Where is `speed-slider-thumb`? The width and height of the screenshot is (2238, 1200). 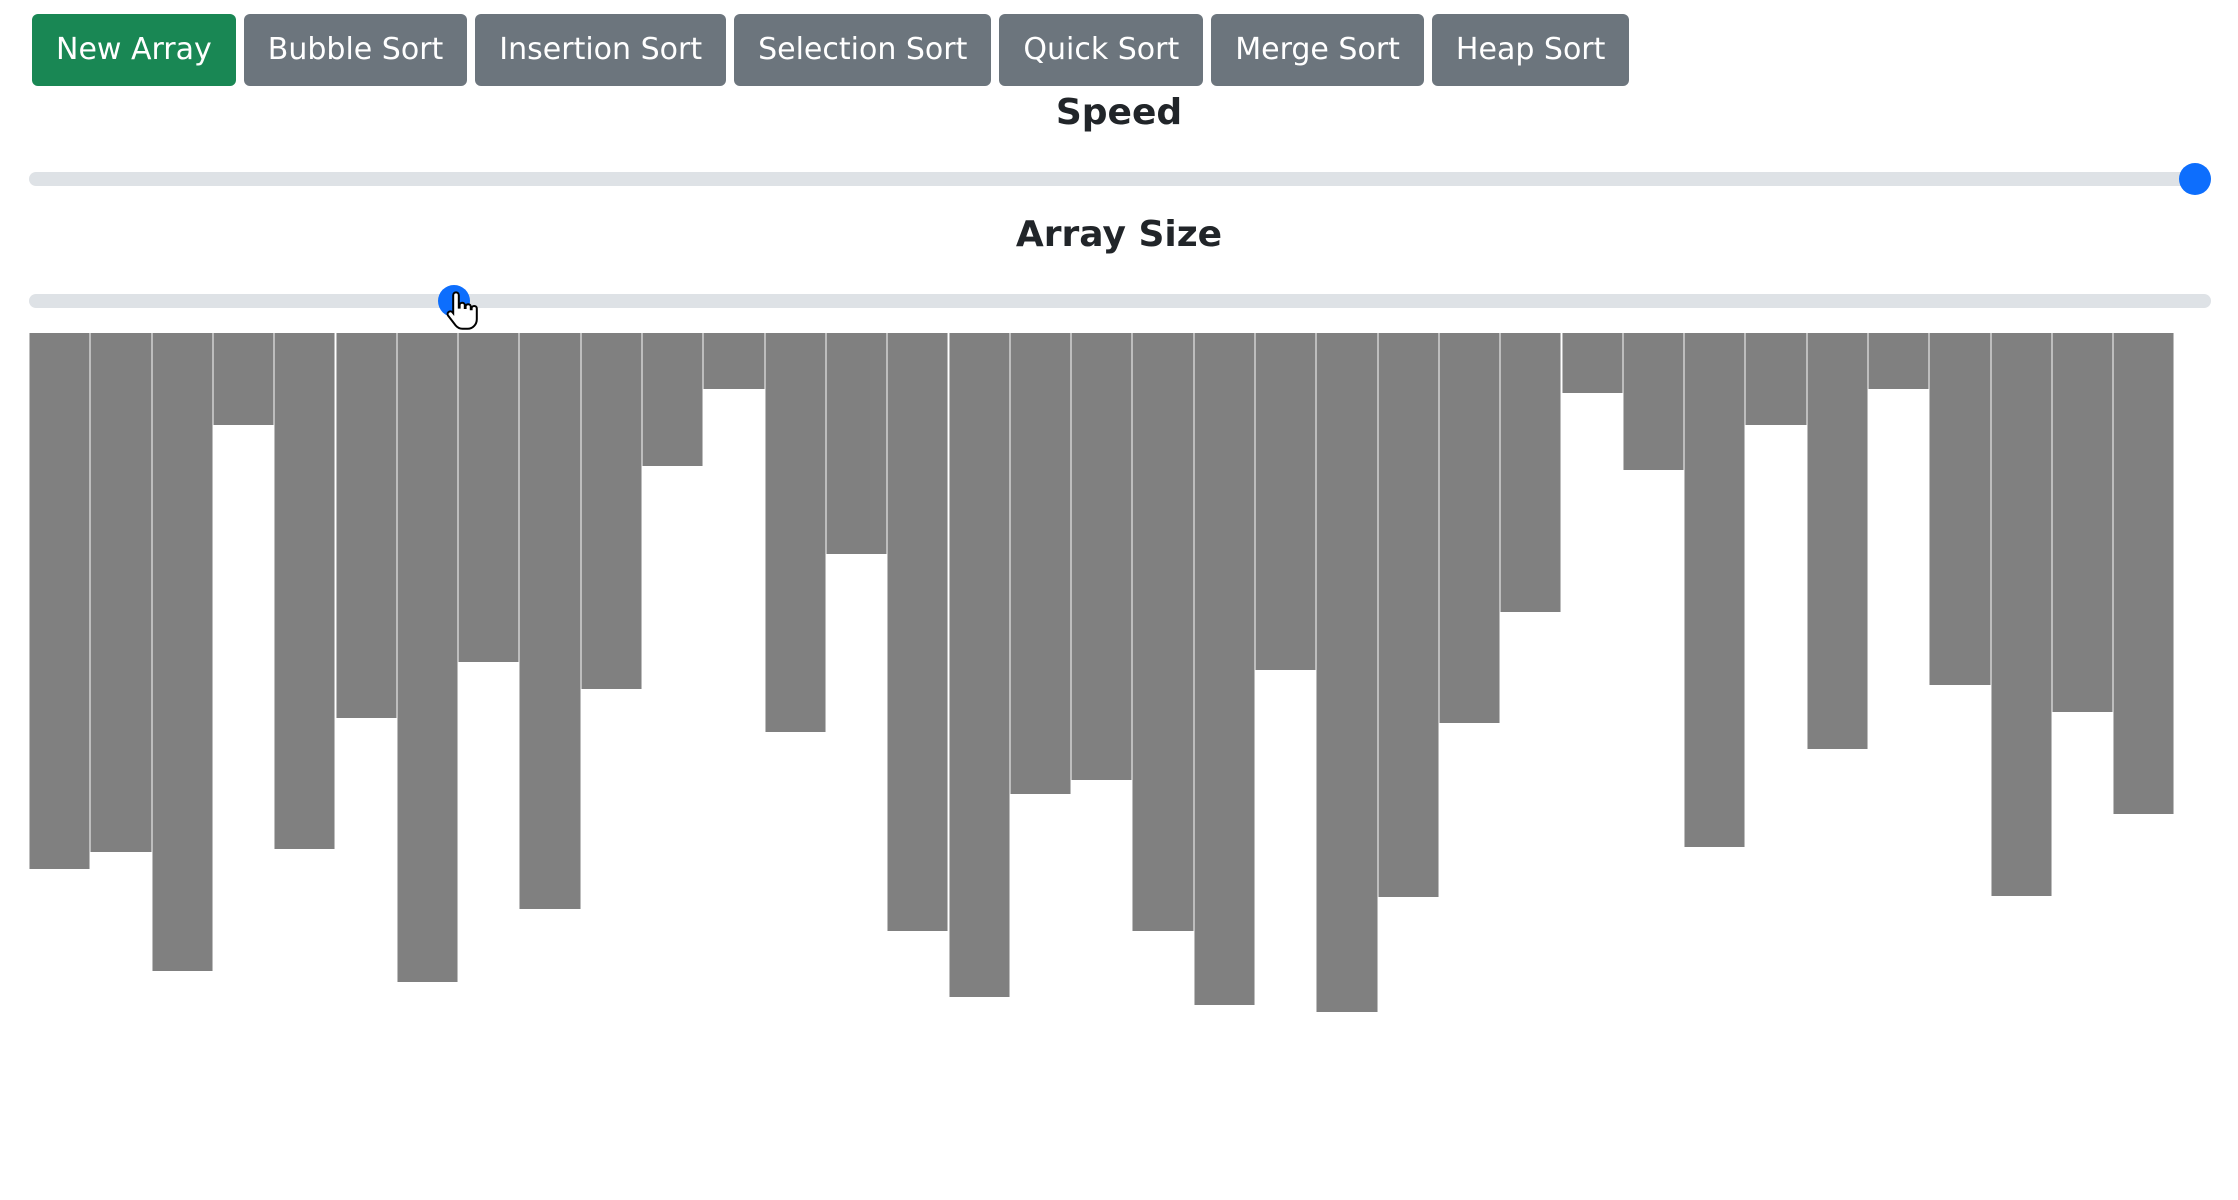 speed-slider-thumb is located at coordinates (2195, 179).